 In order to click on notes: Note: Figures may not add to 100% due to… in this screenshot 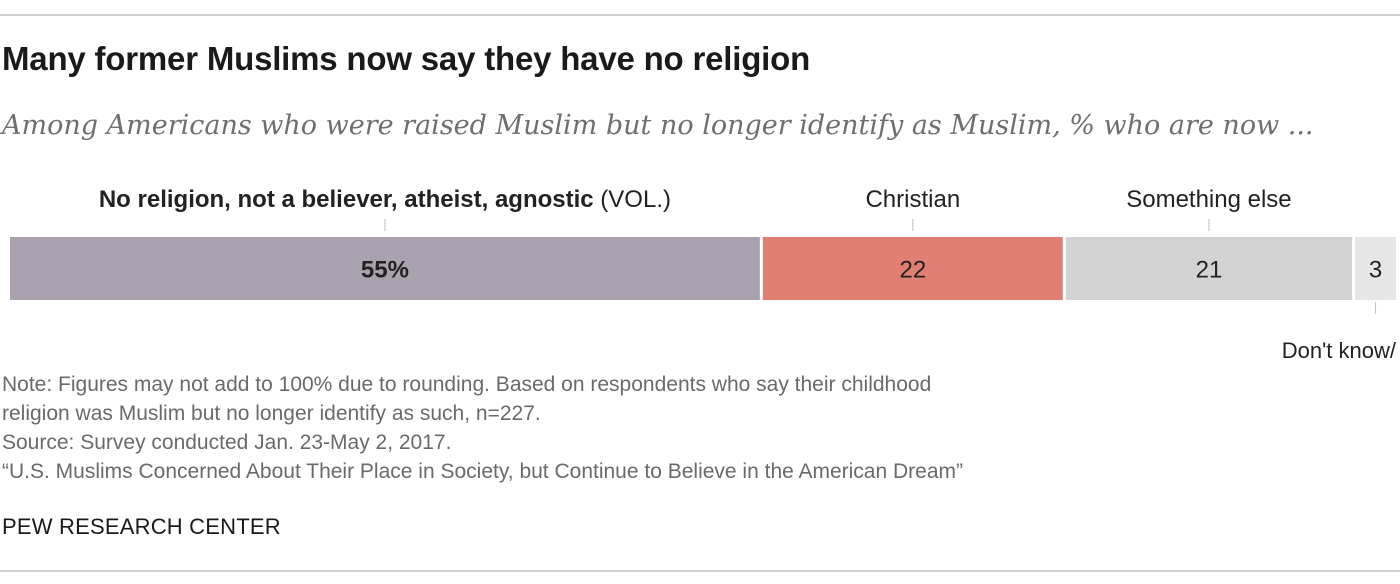, I will do `click(482, 428)`.